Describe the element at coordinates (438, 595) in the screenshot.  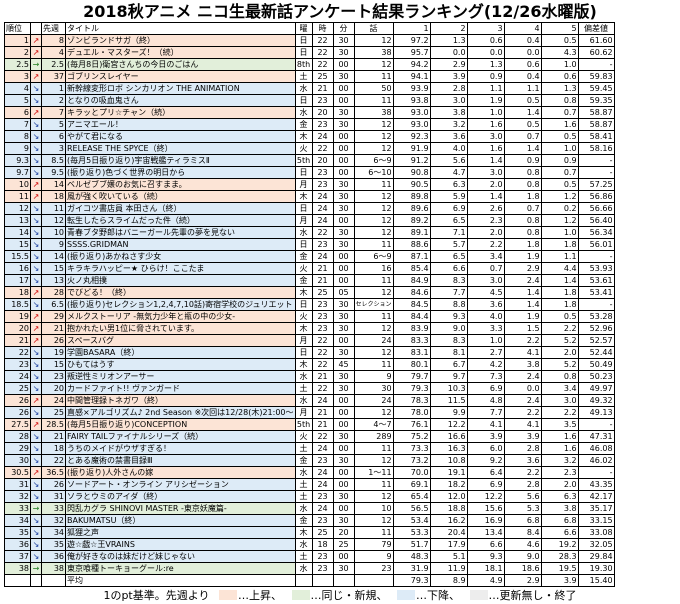
I see `legend-down: …下降、` at that location.